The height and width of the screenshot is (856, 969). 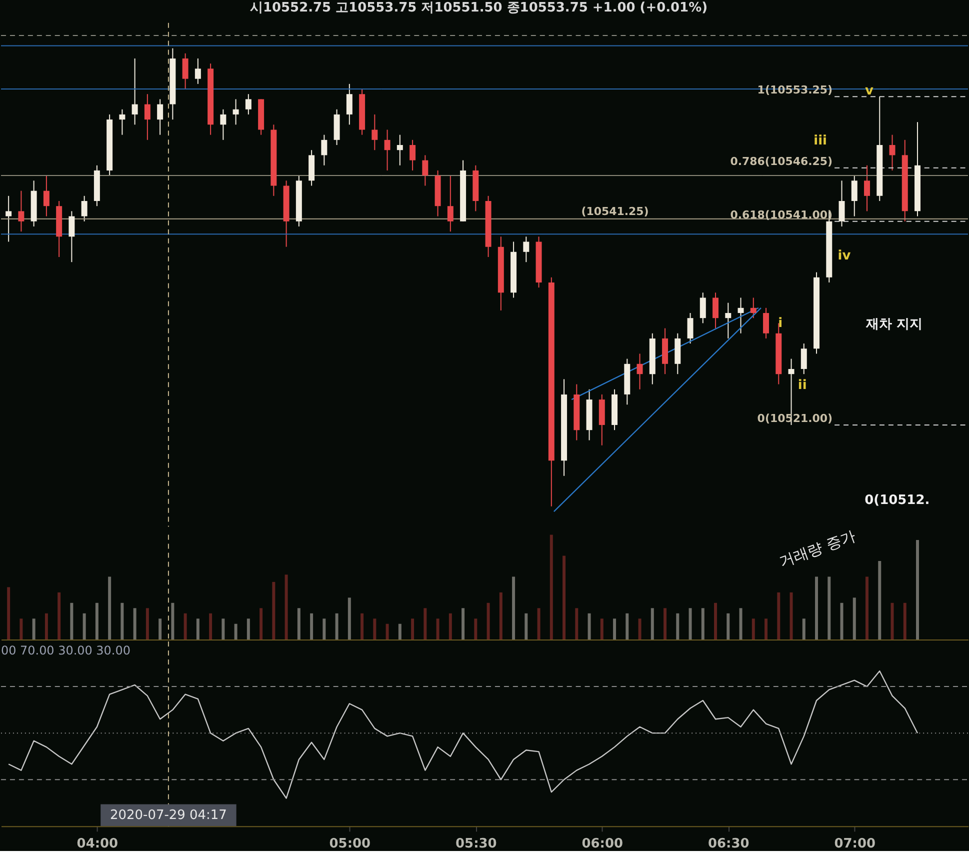 What do you see at coordinates (781, 161) in the screenshot?
I see `ref-line-label: 0.786(10546.25)` at bounding box center [781, 161].